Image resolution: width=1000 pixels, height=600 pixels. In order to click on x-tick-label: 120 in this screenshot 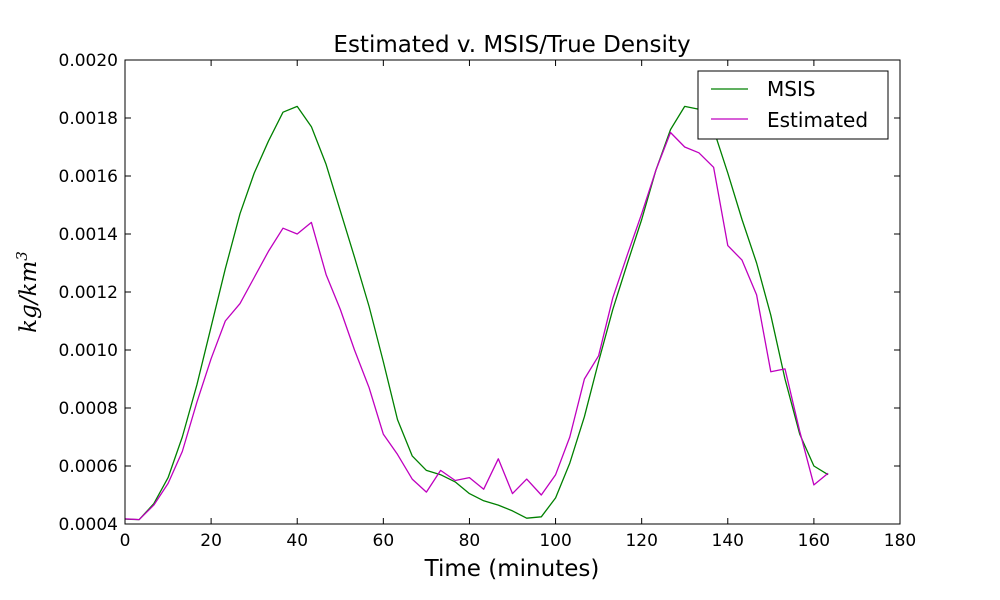, I will do `click(641, 541)`.